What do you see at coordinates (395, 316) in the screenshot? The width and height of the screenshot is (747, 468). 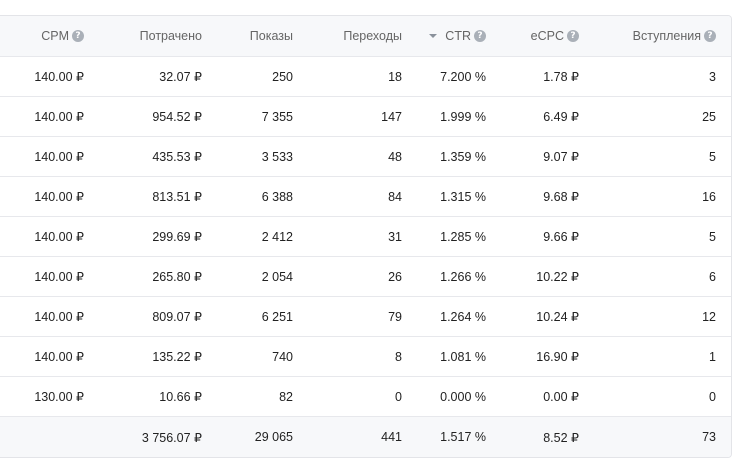 I see `cell-clicks: 79` at bounding box center [395, 316].